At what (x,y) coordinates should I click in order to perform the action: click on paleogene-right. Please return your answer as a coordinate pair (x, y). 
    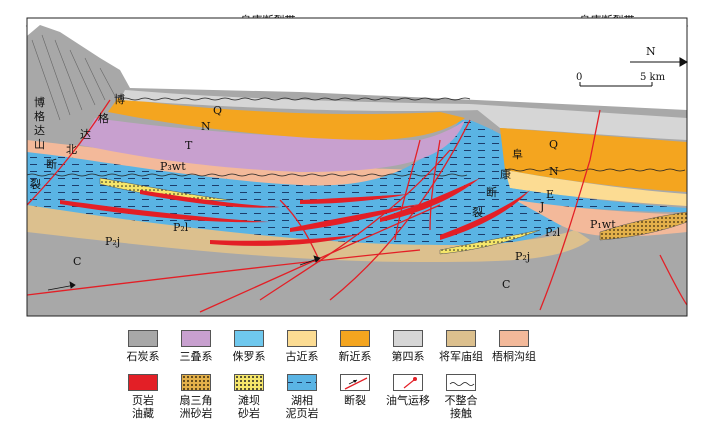
    Looking at the image, I should click on (596, 188).